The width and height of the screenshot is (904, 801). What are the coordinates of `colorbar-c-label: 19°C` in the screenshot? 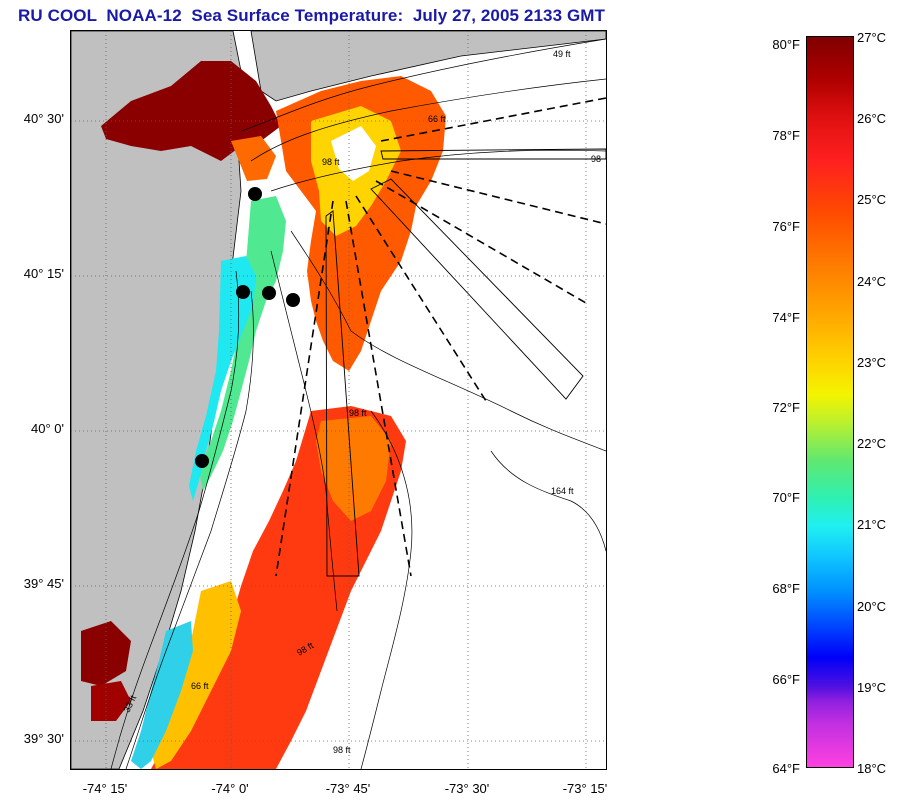 It's located at (872, 687).